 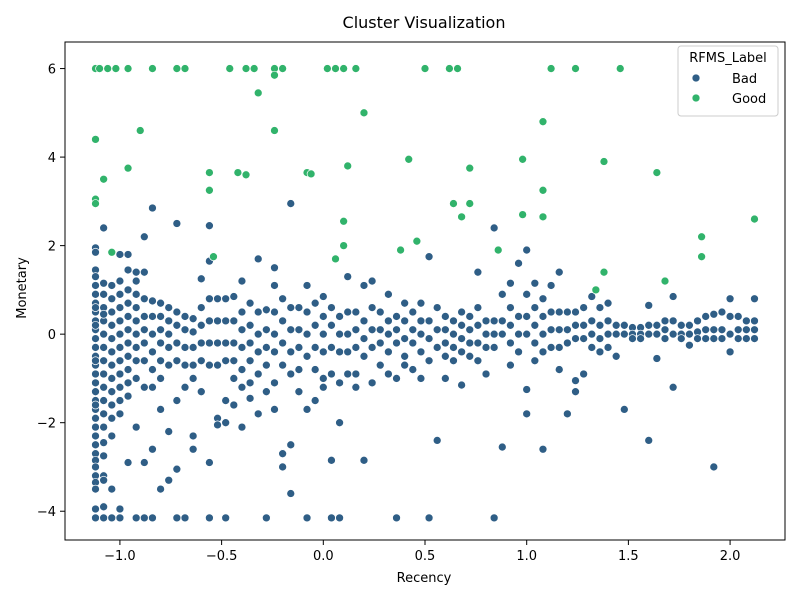 What do you see at coordinates (52, 158) in the screenshot?
I see `y-tick-label: 4` at bounding box center [52, 158].